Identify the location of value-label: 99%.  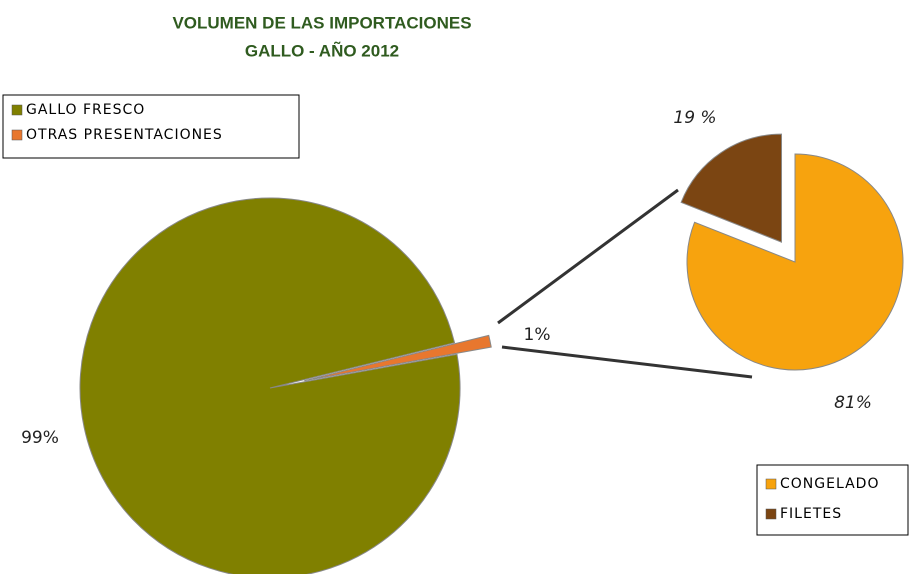
(40, 438).